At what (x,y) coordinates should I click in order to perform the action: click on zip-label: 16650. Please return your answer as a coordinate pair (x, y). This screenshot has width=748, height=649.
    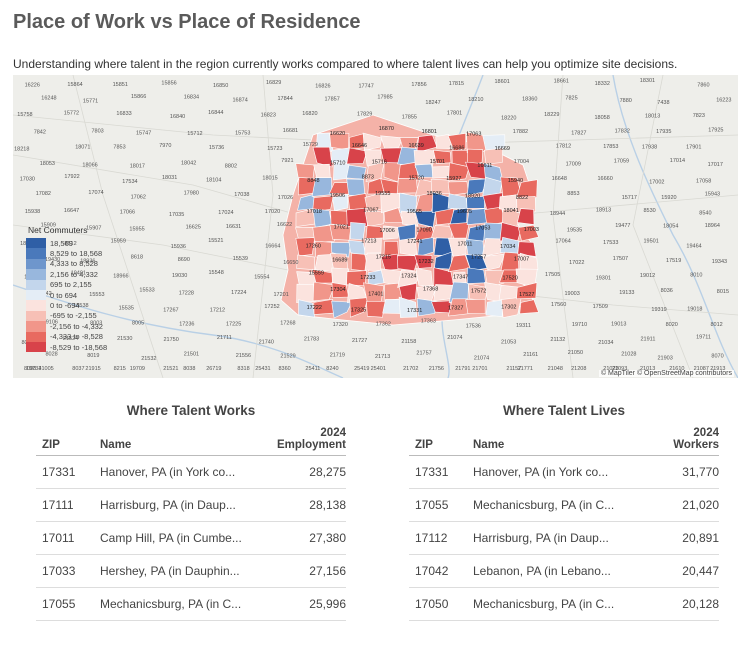
    Looking at the image, I should click on (290, 263).